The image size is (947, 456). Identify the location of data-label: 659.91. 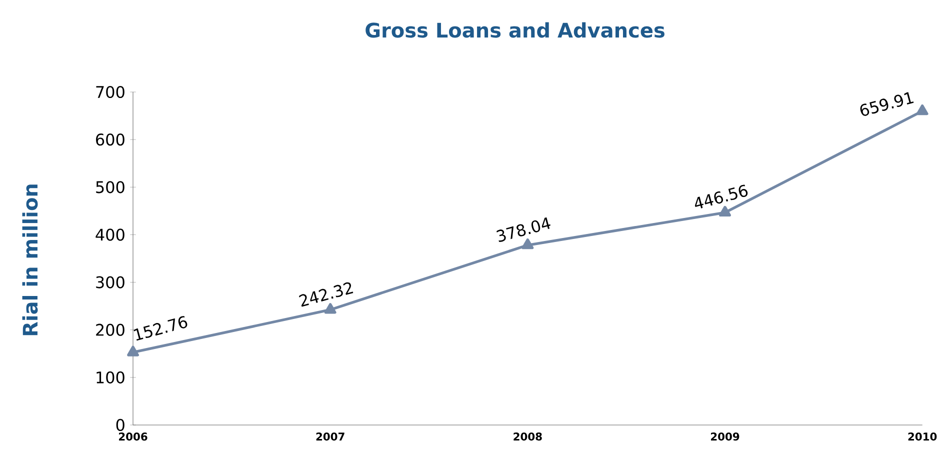
(887, 104).